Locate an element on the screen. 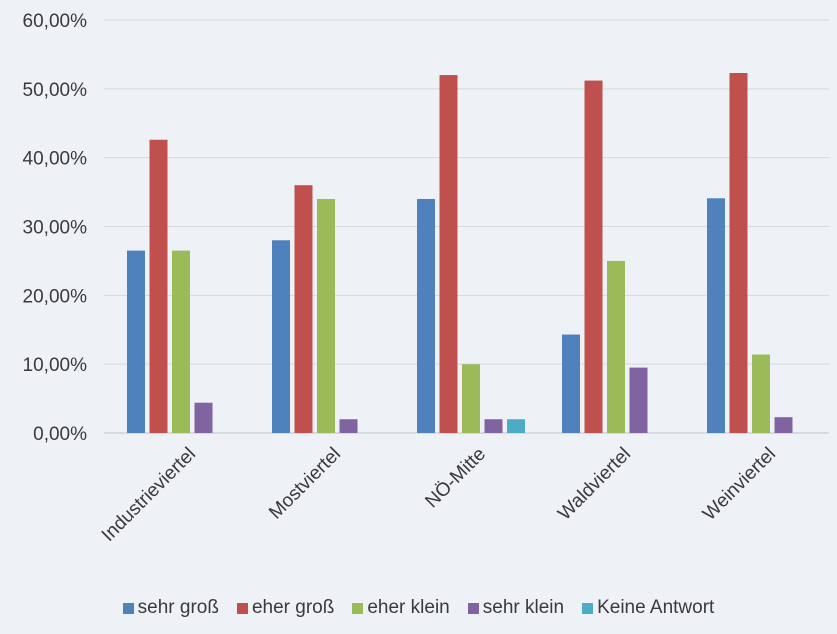 The height and width of the screenshot is (634, 837). bar-waldviertel-sehr-klein is located at coordinates (638, 400).